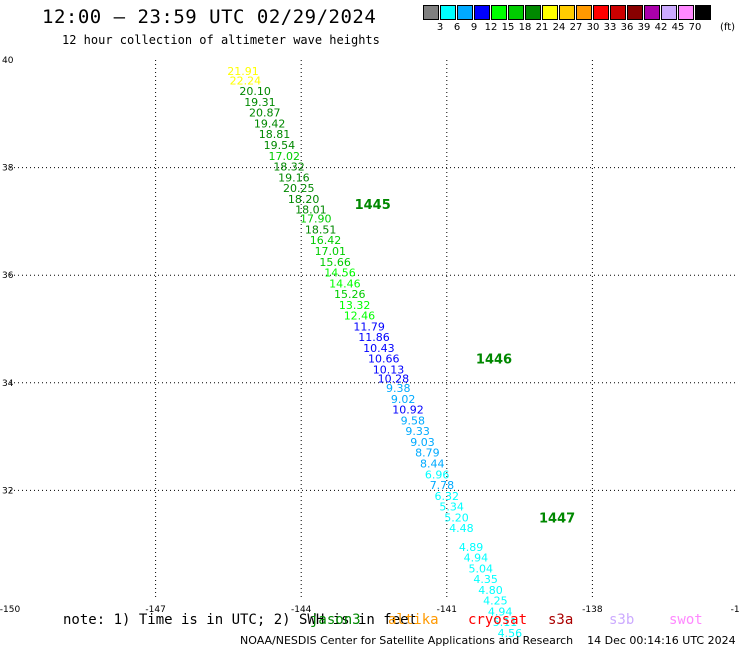 The width and height of the screenshot is (740, 650). Describe the element at coordinates (432, 464) in the screenshot. I see `swh-value: 8.44` at that location.